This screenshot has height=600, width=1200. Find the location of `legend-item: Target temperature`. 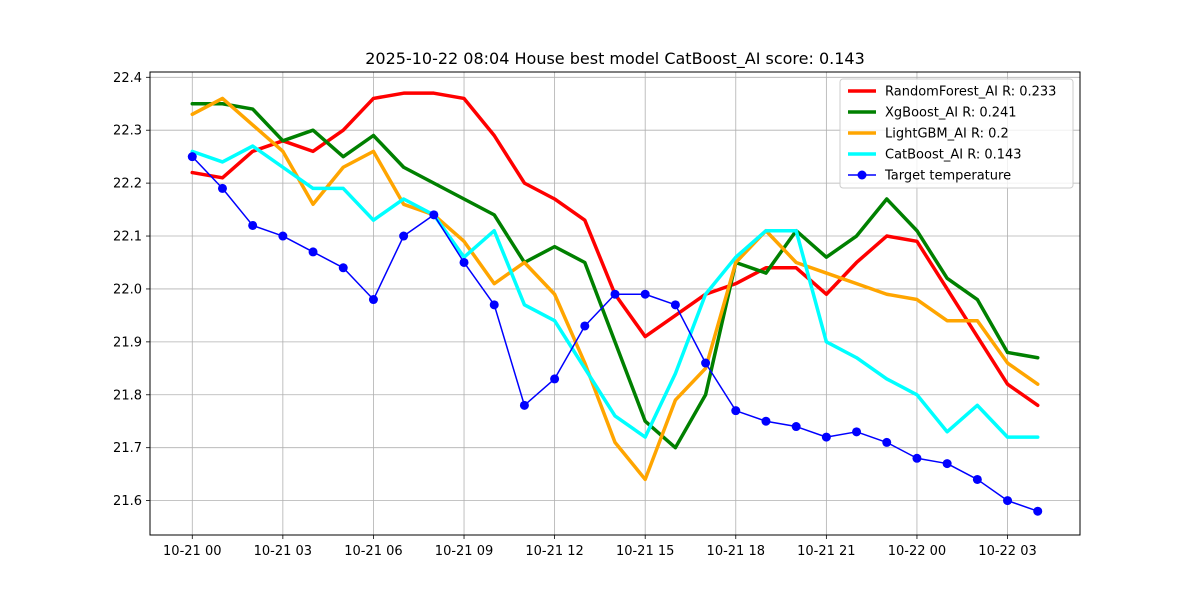

legend-item: Target temperature is located at coordinates (929, 176).